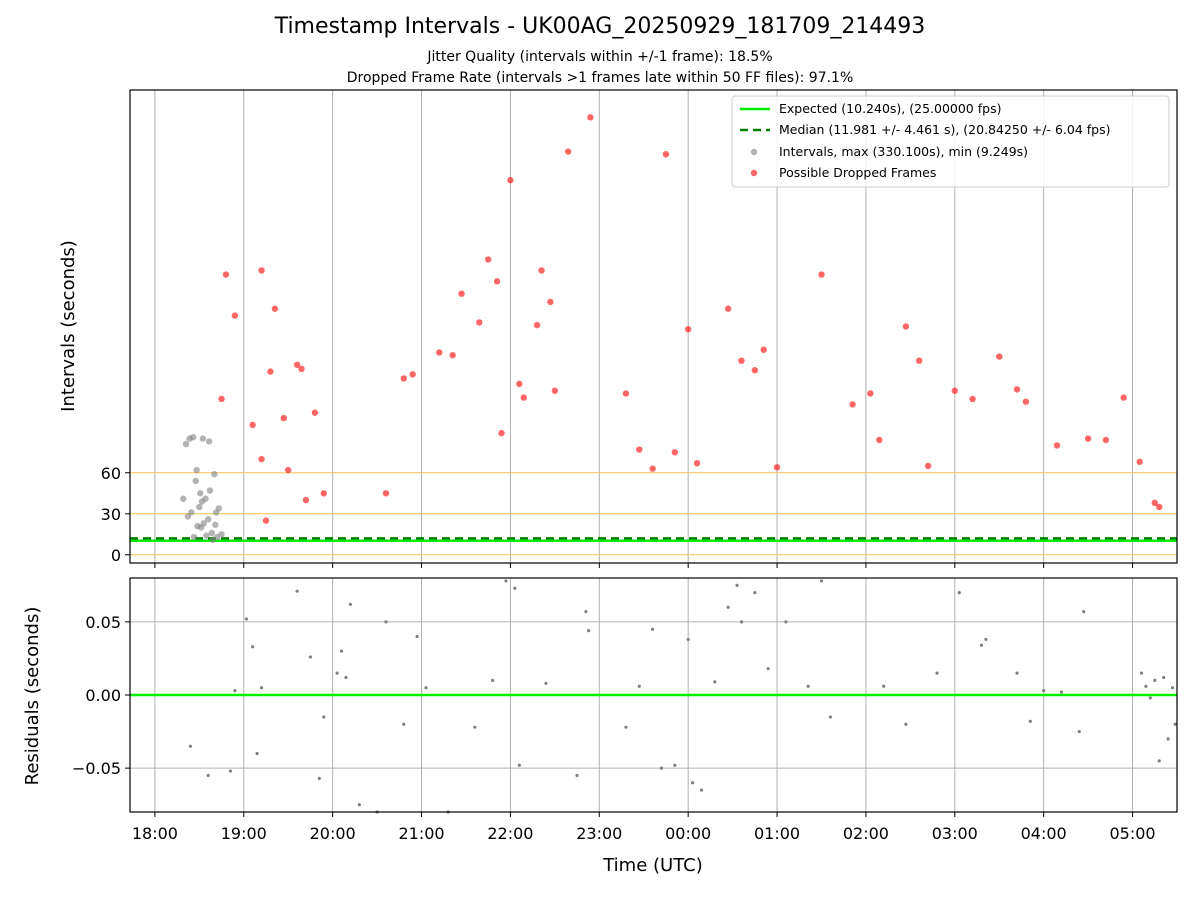 This screenshot has height=900, width=1200. What do you see at coordinates (890, 108) in the screenshot?
I see `legend-expected-label: Expected (10.240s), (25.00000 fps)` at bounding box center [890, 108].